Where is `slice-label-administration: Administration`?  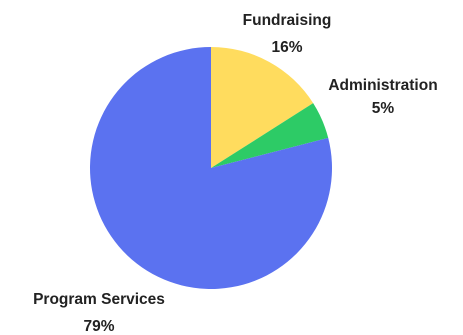 slice-label-administration: Administration is located at coordinates (382, 85).